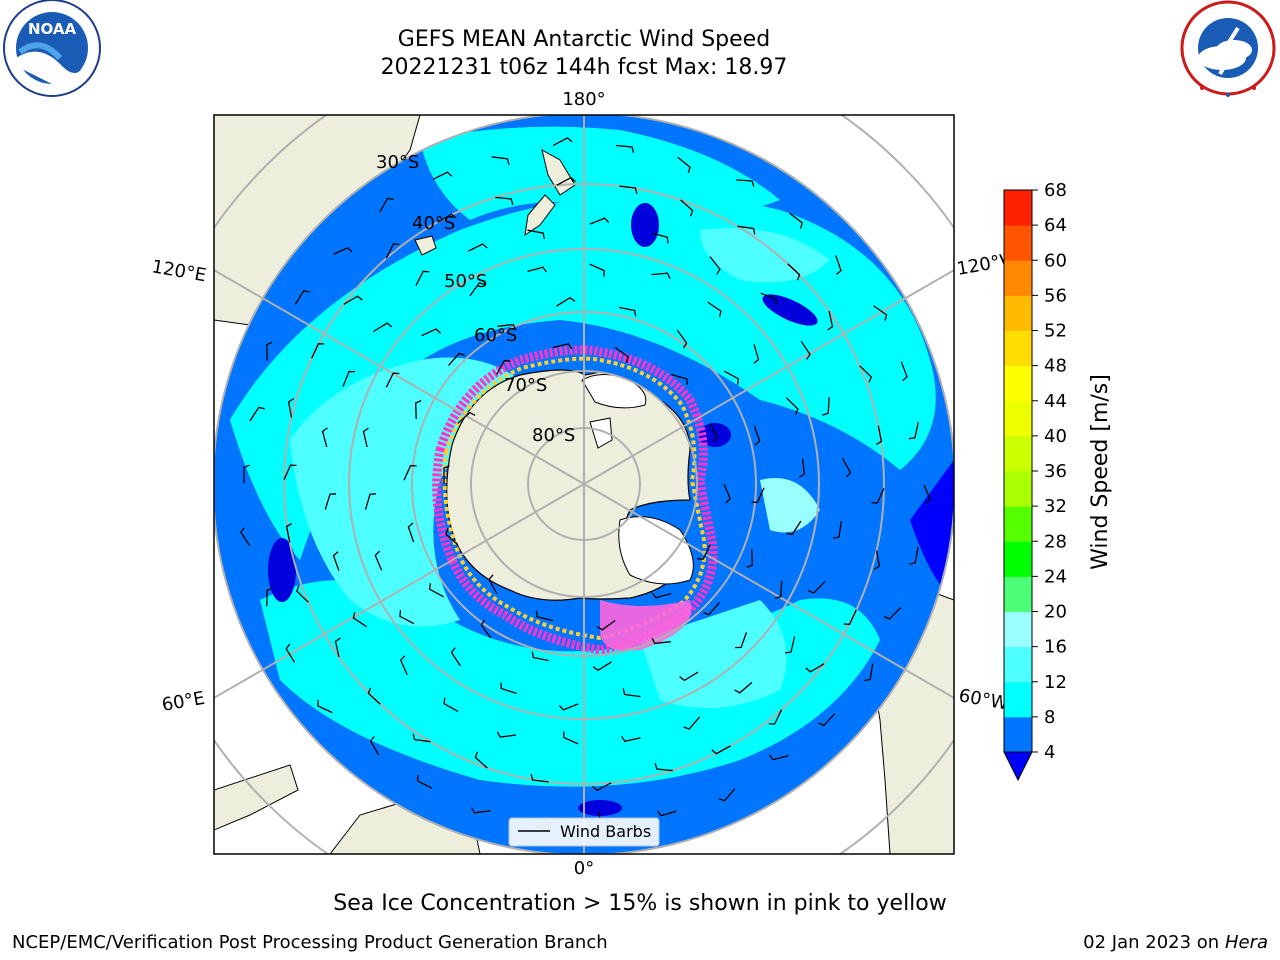  What do you see at coordinates (397, 162) in the screenshot?
I see `lat-label-30s: 30°S` at bounding box center [397, 162].